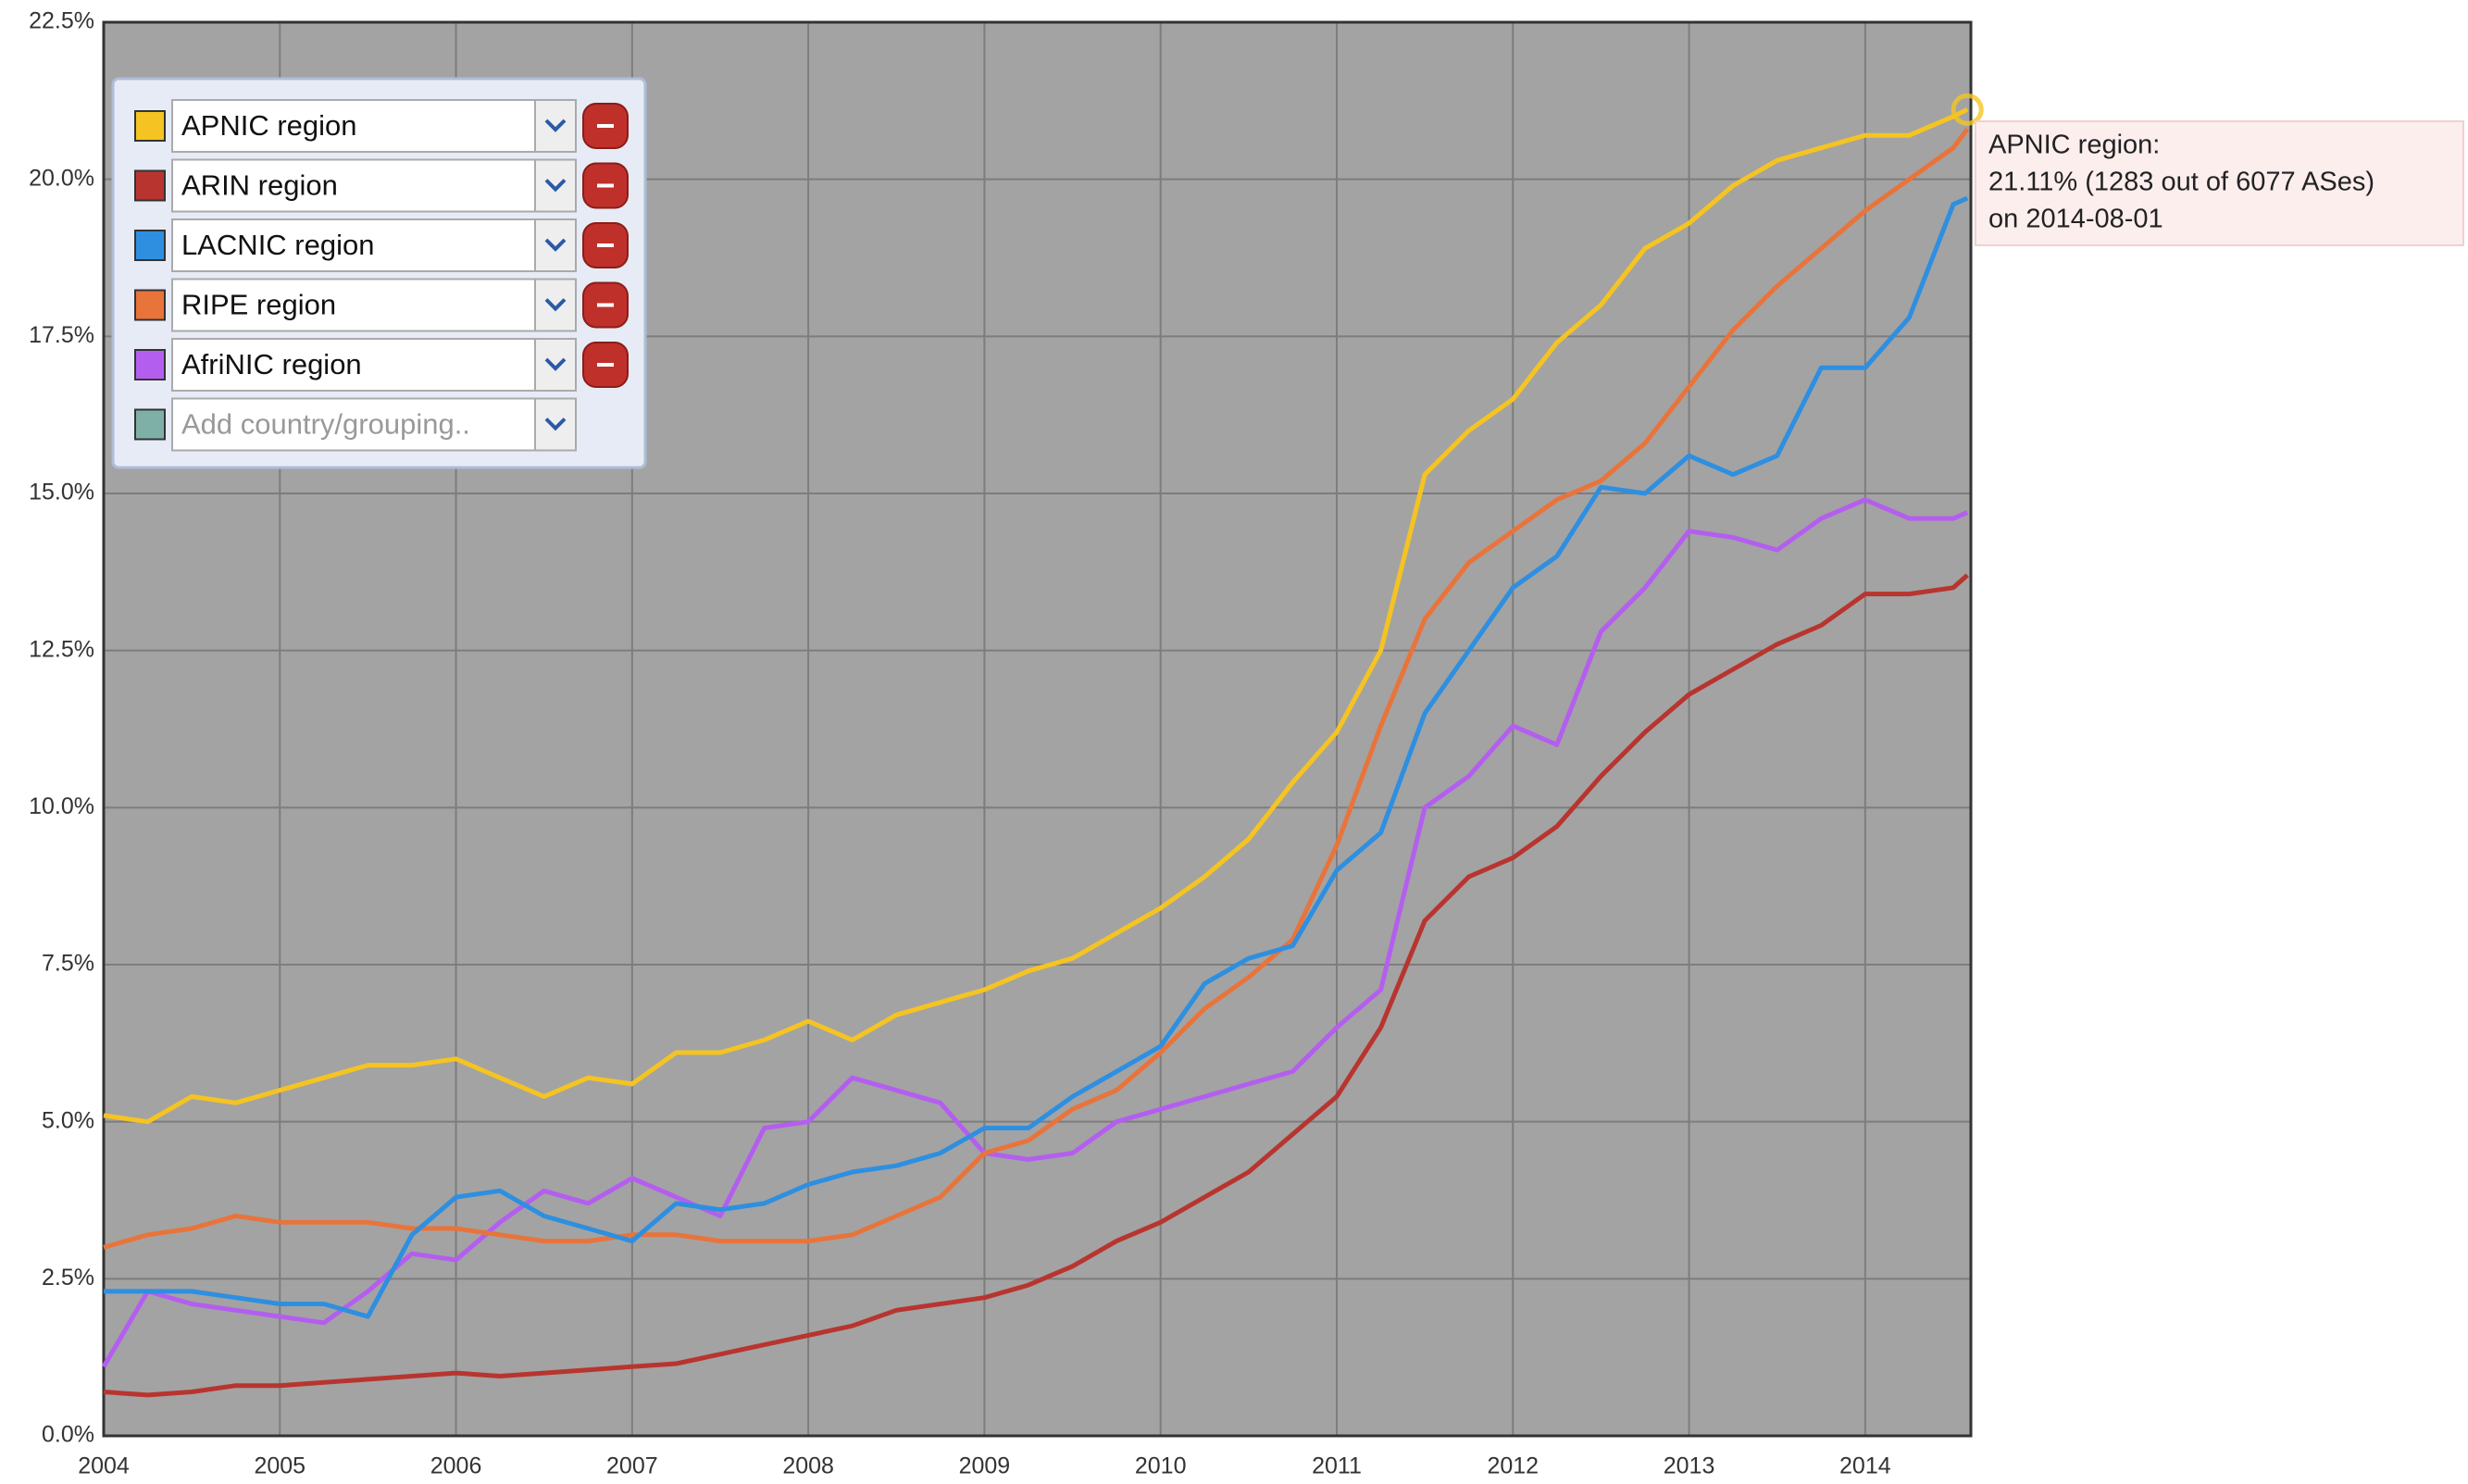 The image size is (2468, 1484). I want to click on x-tick-label: 2011, so click(1337, 1466).